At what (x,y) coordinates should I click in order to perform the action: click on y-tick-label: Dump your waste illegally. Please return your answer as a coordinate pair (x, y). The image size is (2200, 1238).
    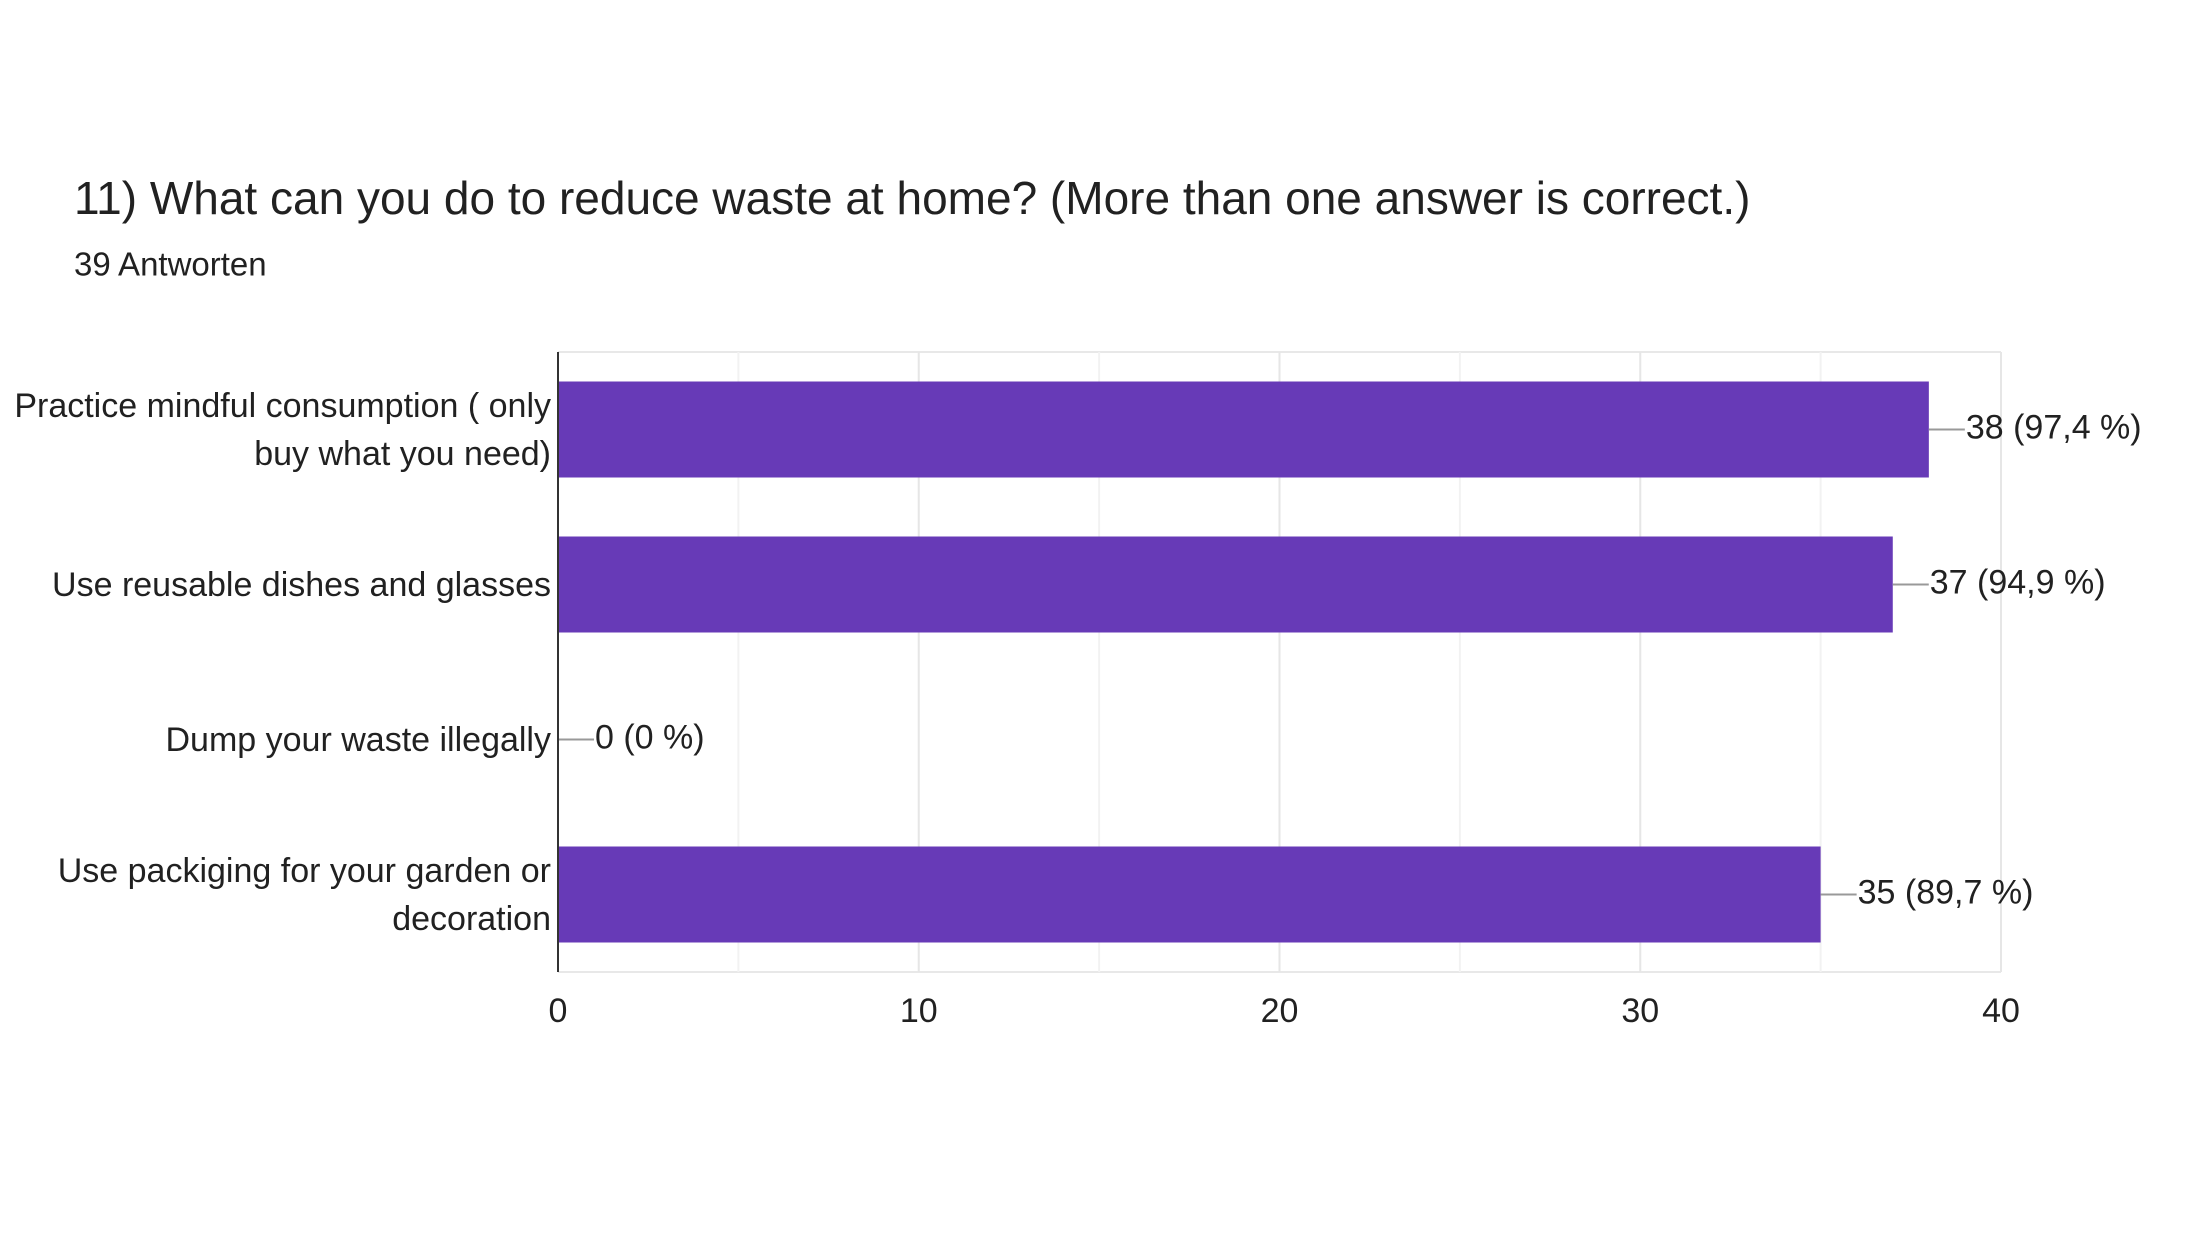
    Looking at the image, I should click on (358, 739).